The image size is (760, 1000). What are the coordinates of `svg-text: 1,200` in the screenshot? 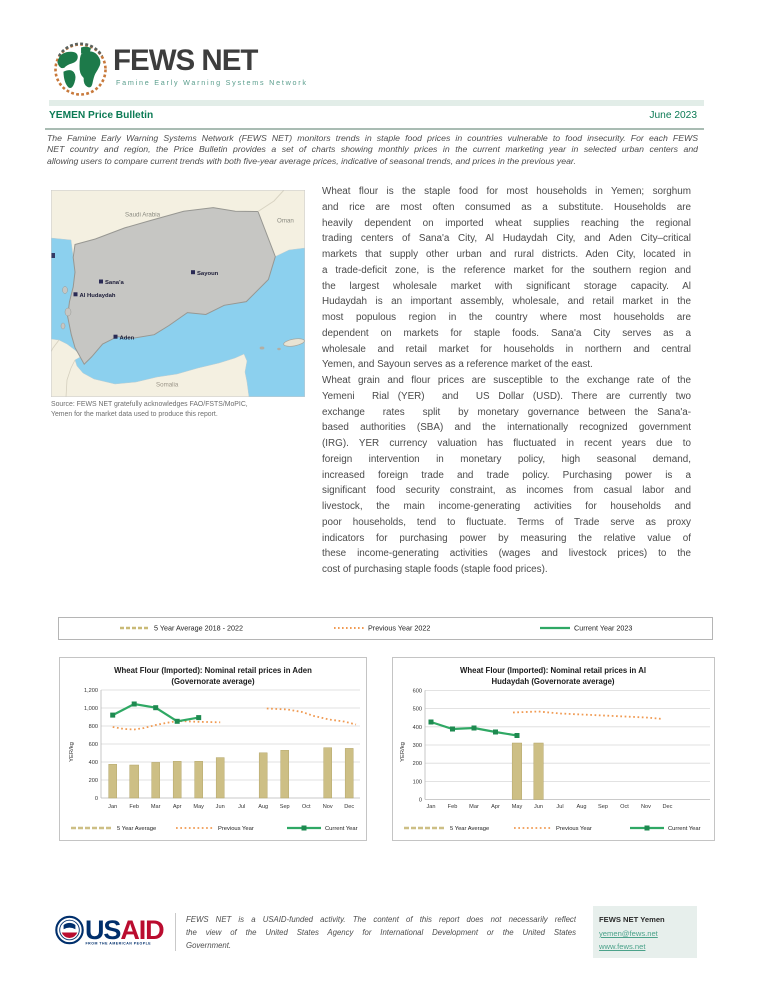 It's located at (91, 691).